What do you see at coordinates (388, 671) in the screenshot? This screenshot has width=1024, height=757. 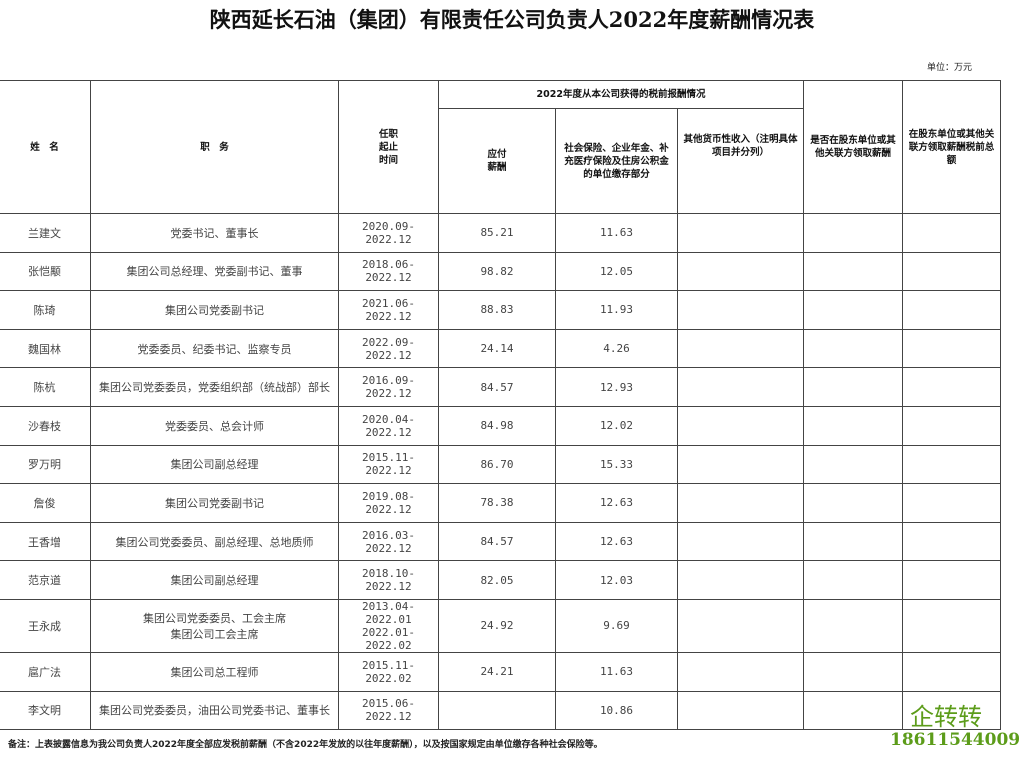 I see `cell-term: 2015.11-2022.02` at bounding box center [388, 671].